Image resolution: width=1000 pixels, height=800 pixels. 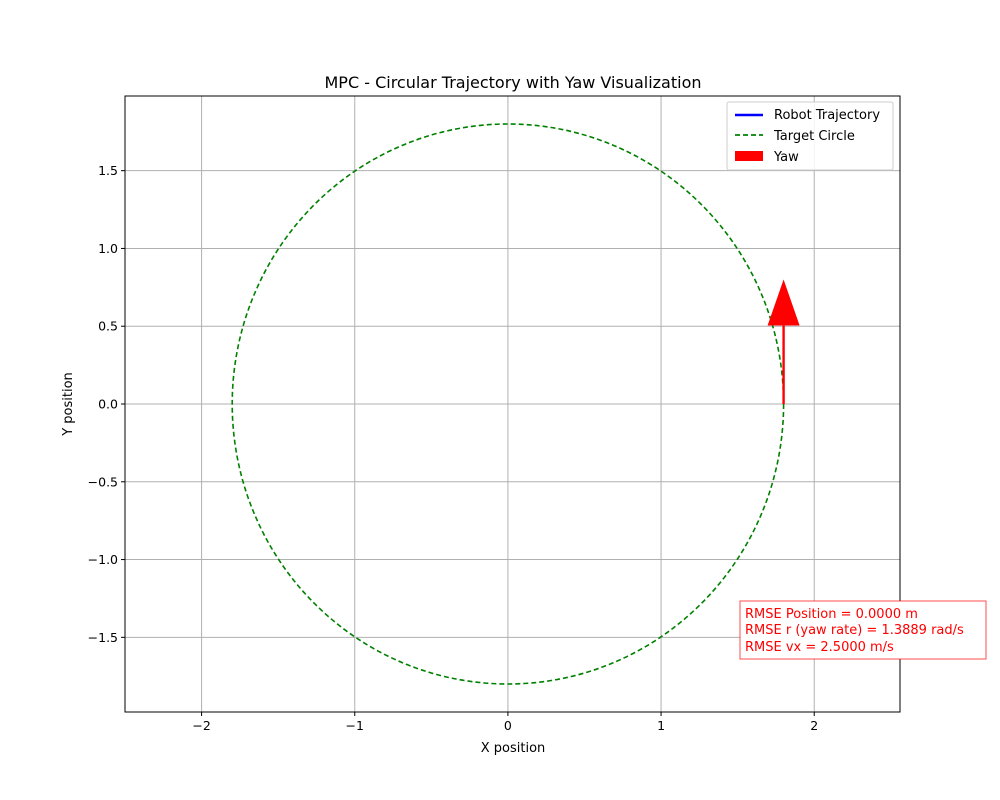 I want to click on rmse-yaw-rate-text: RMSE r (yaw rate) = 1.3889 rad/s, so click(x=854, y=630).